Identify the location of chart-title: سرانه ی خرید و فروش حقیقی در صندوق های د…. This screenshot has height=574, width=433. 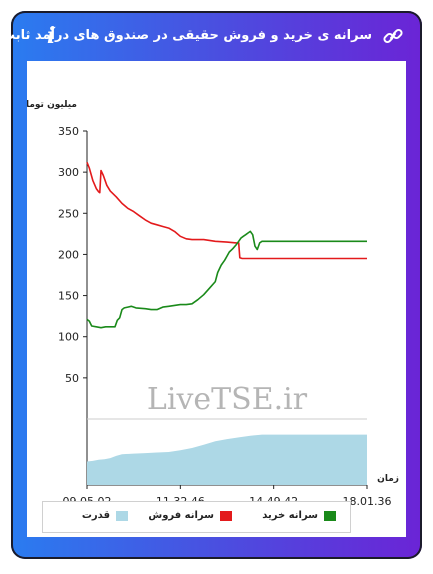
(191, 35).